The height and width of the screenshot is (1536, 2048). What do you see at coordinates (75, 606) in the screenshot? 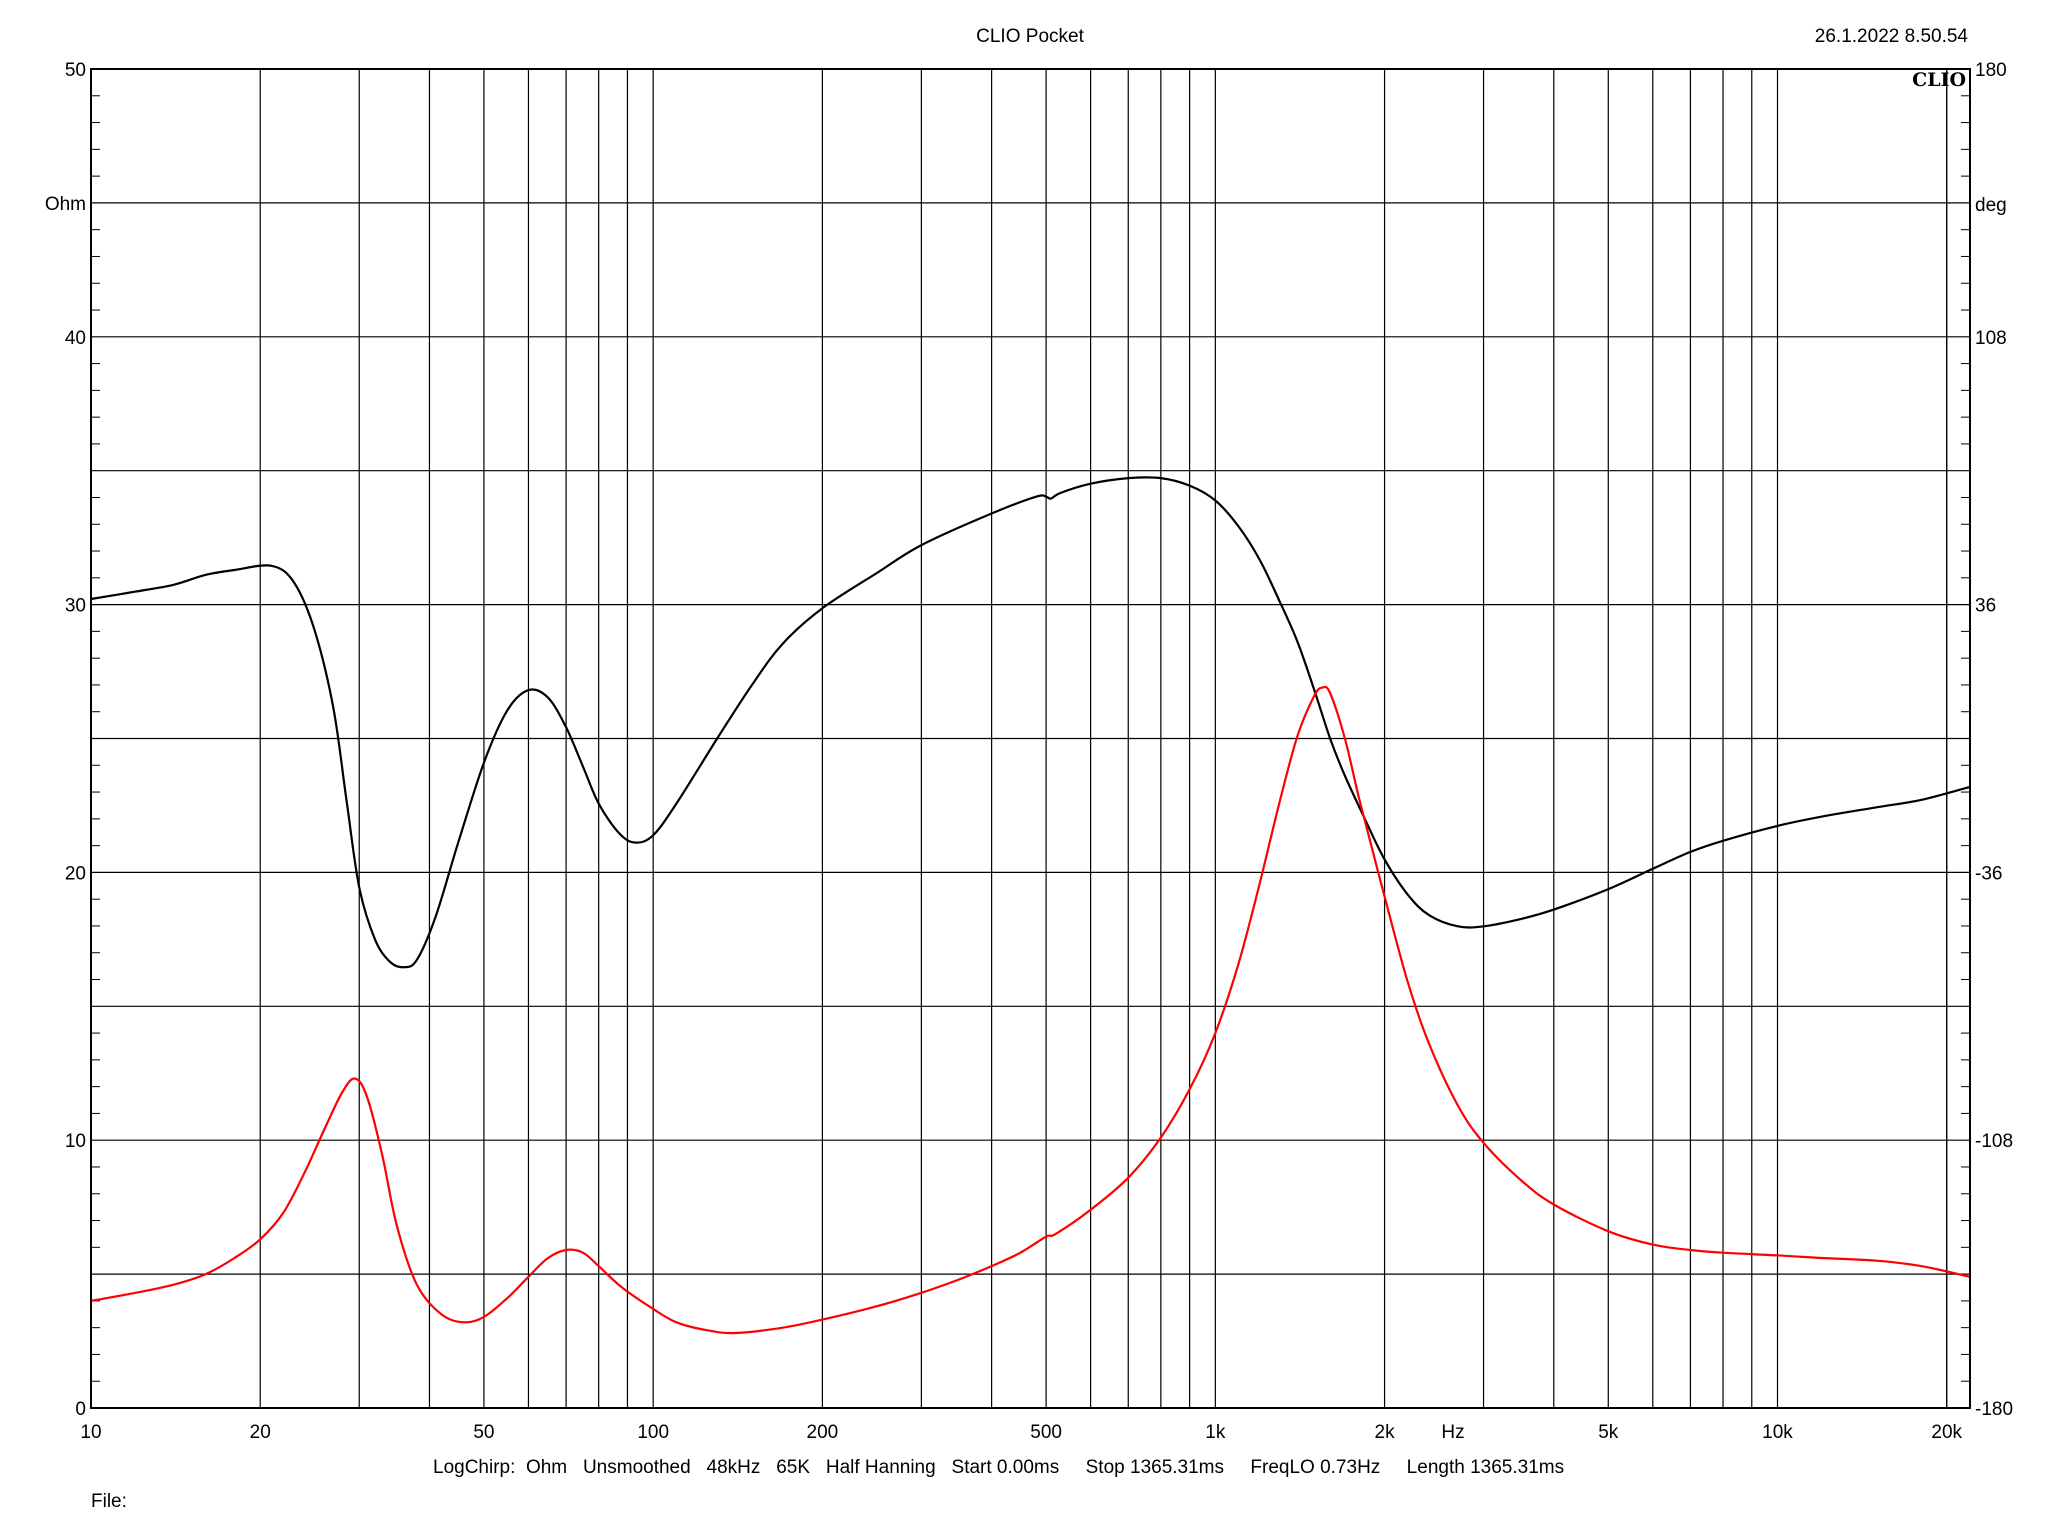
I see `left-tick-label: 30` at bounding box center [75, 606].